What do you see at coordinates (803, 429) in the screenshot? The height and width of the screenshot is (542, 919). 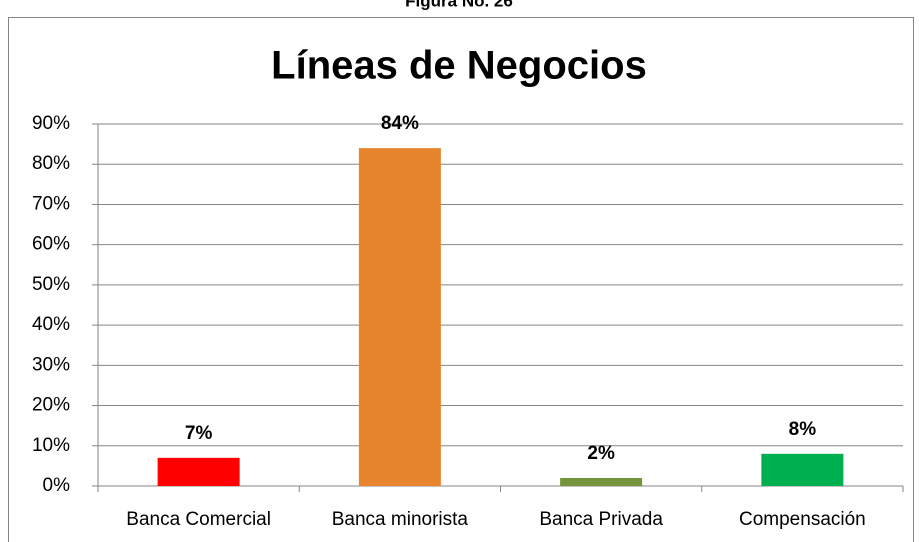 I see `data-label: 8%` at bounding box center [803, 429].